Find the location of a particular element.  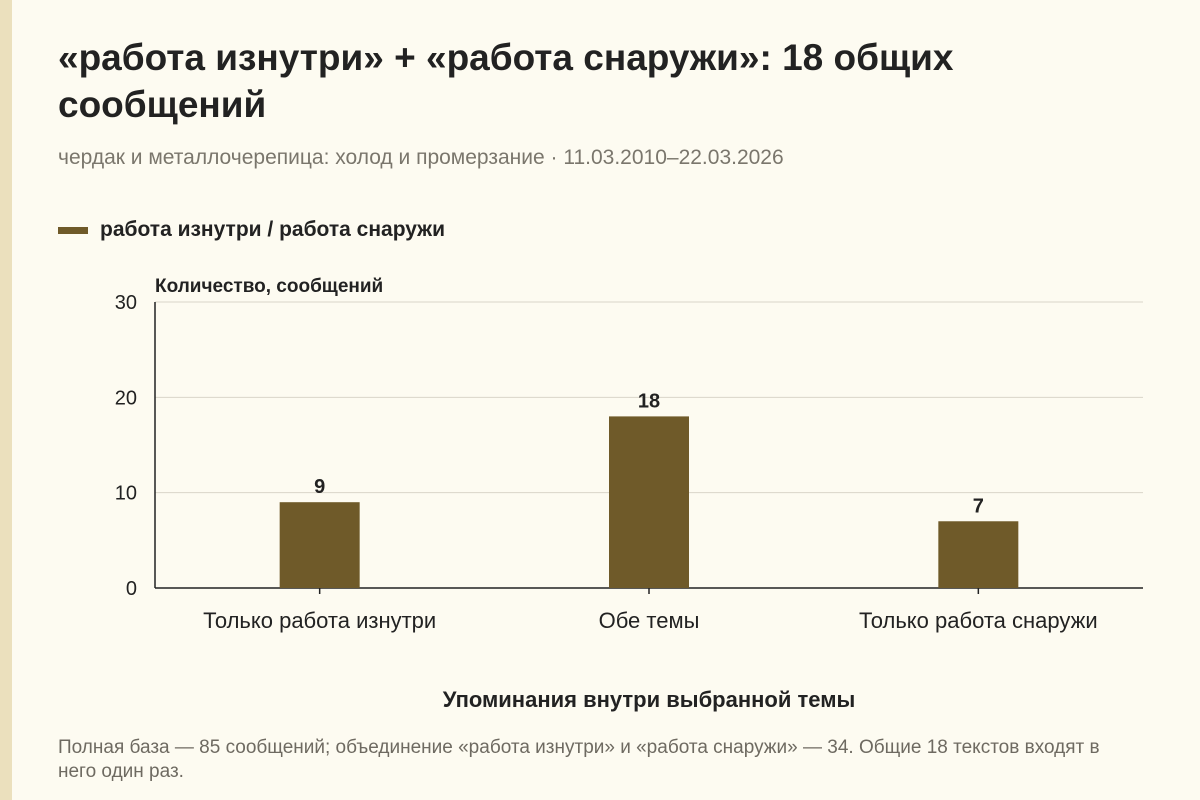

y-axis-label: Количество, сообщений is located at coordinates (269, 286).